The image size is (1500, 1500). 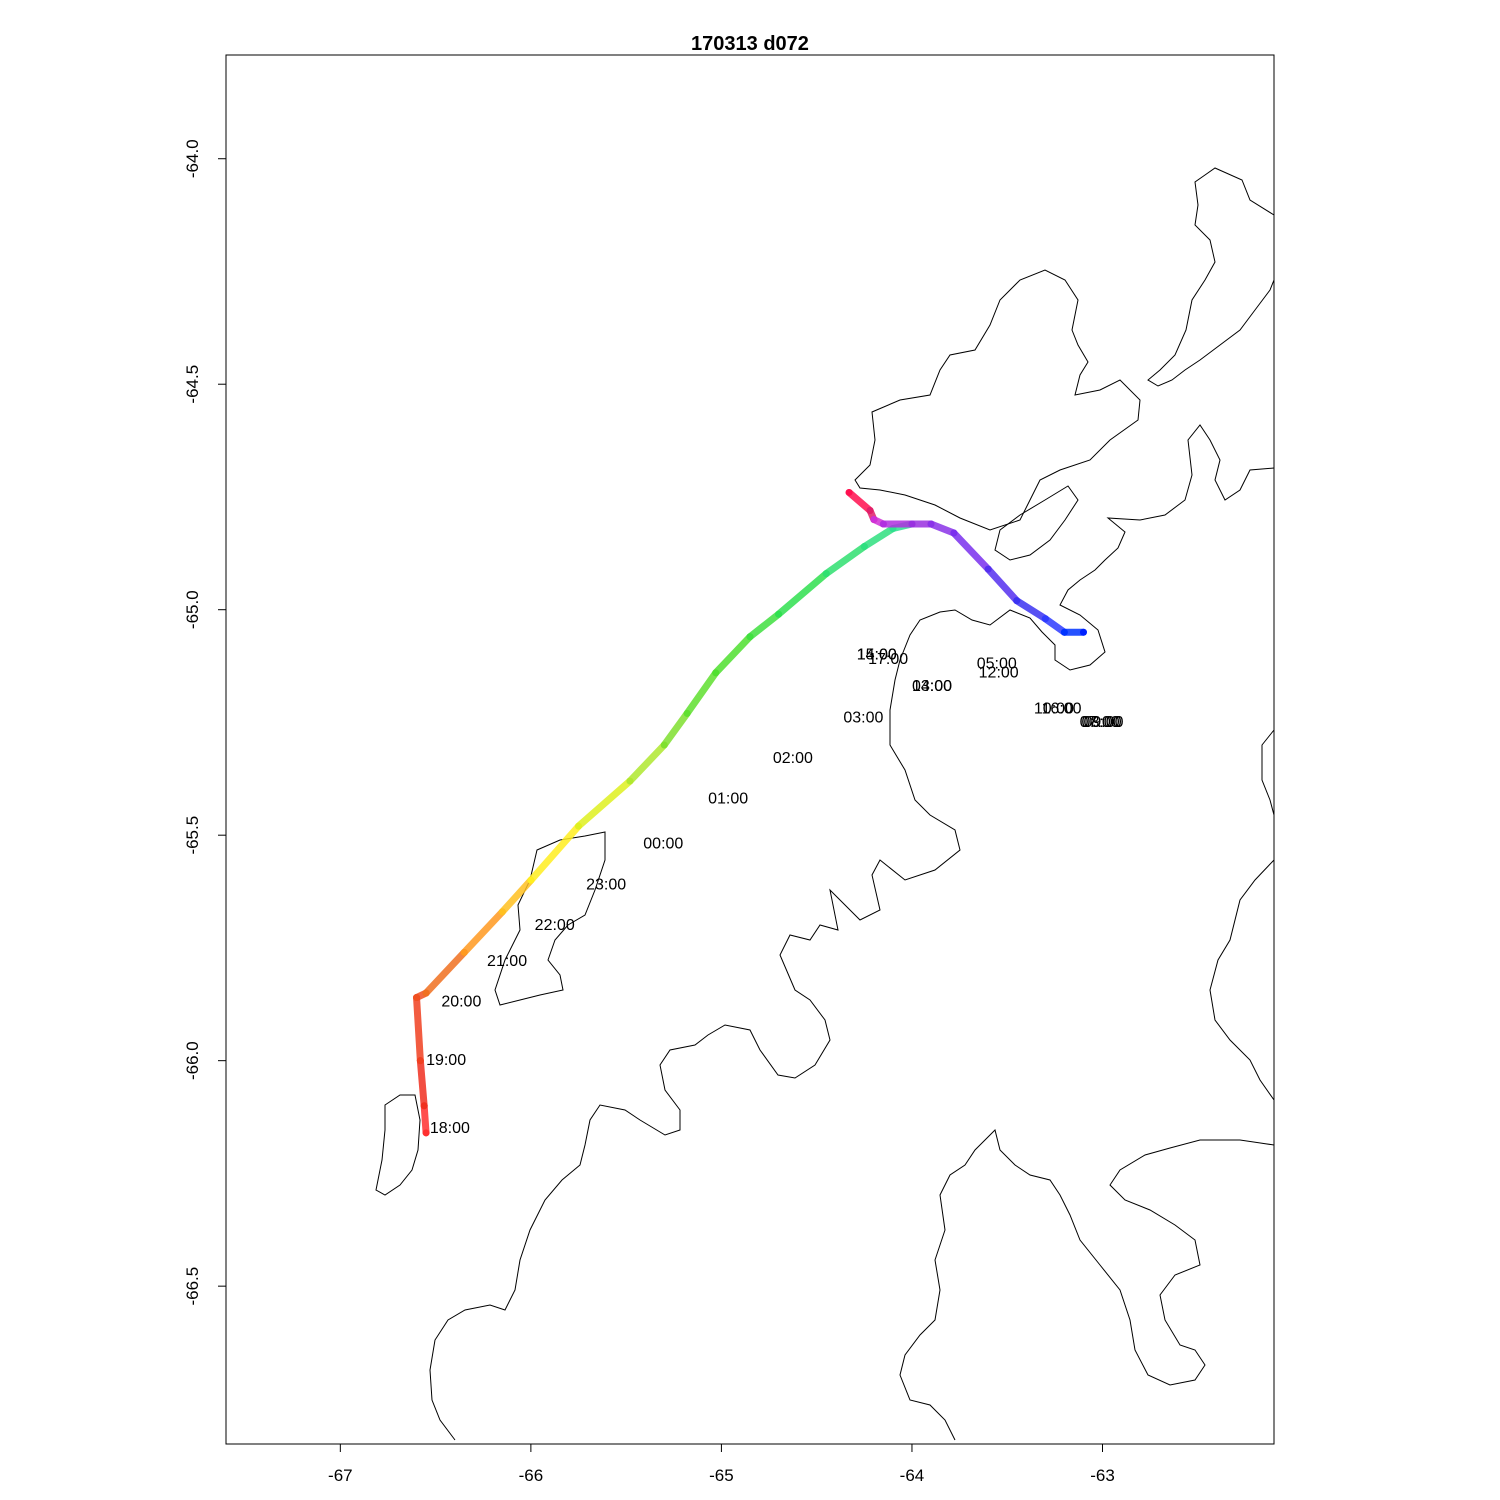 What do you see at coordinates (1211, 277) in the screenshot?
I see `coastline-northeast` at bounding box center [1211, 277].